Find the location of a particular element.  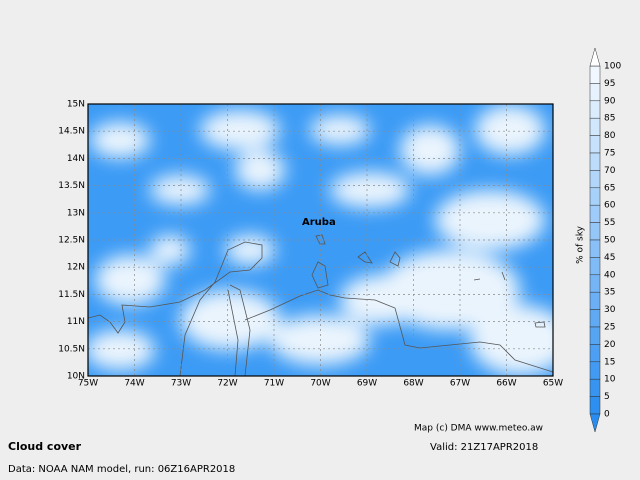

colorbar-tick-label: 45 is located at coordinates (609, 258).